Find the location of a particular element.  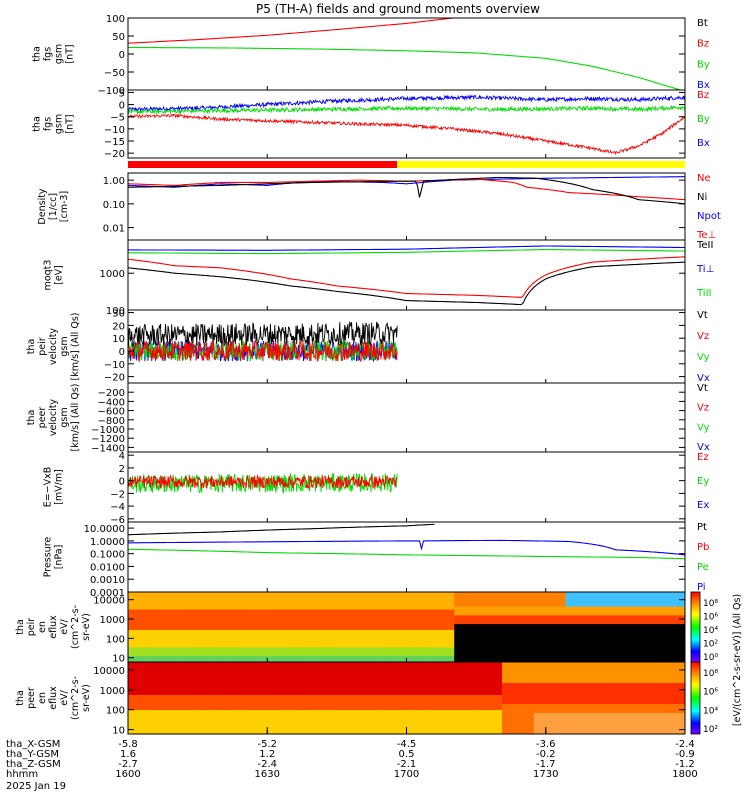

colorbar-0-tick-label: 10⁸ is located at coordinates (710, 604).